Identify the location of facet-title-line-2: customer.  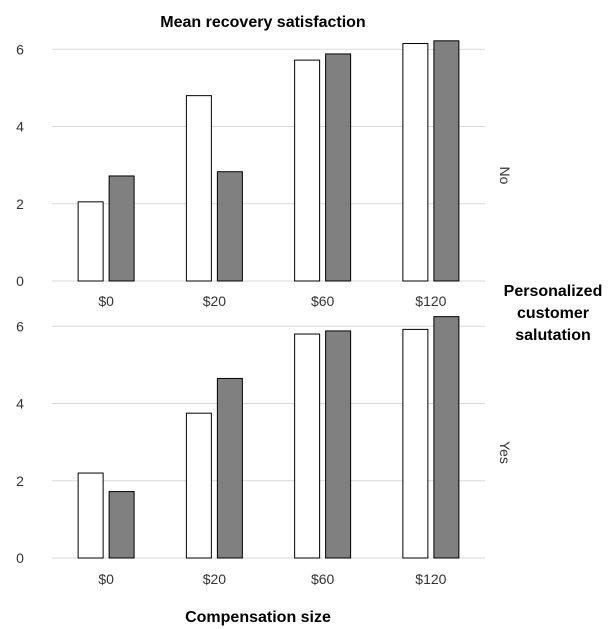
(553, 313).